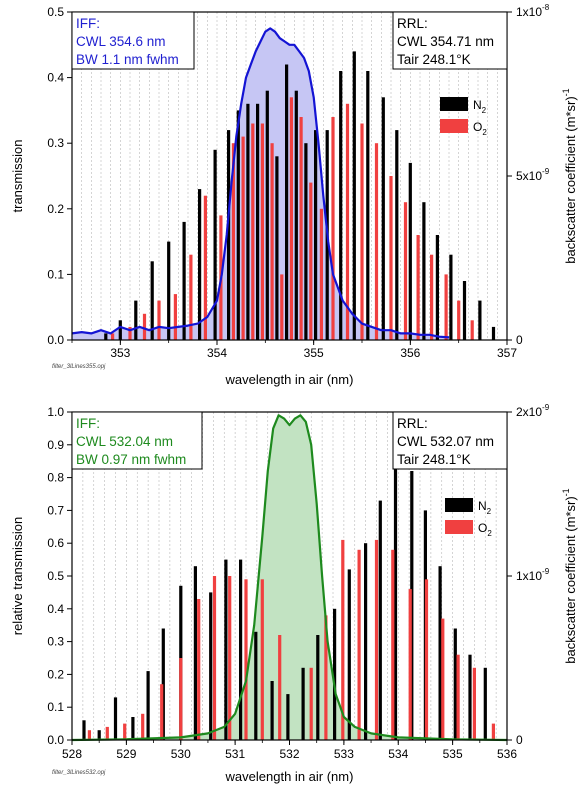  What do you see at coordinates (55, 478) in the screenshot?
I see `y-tick-label: 0.8` at bounding box center [55, 478].